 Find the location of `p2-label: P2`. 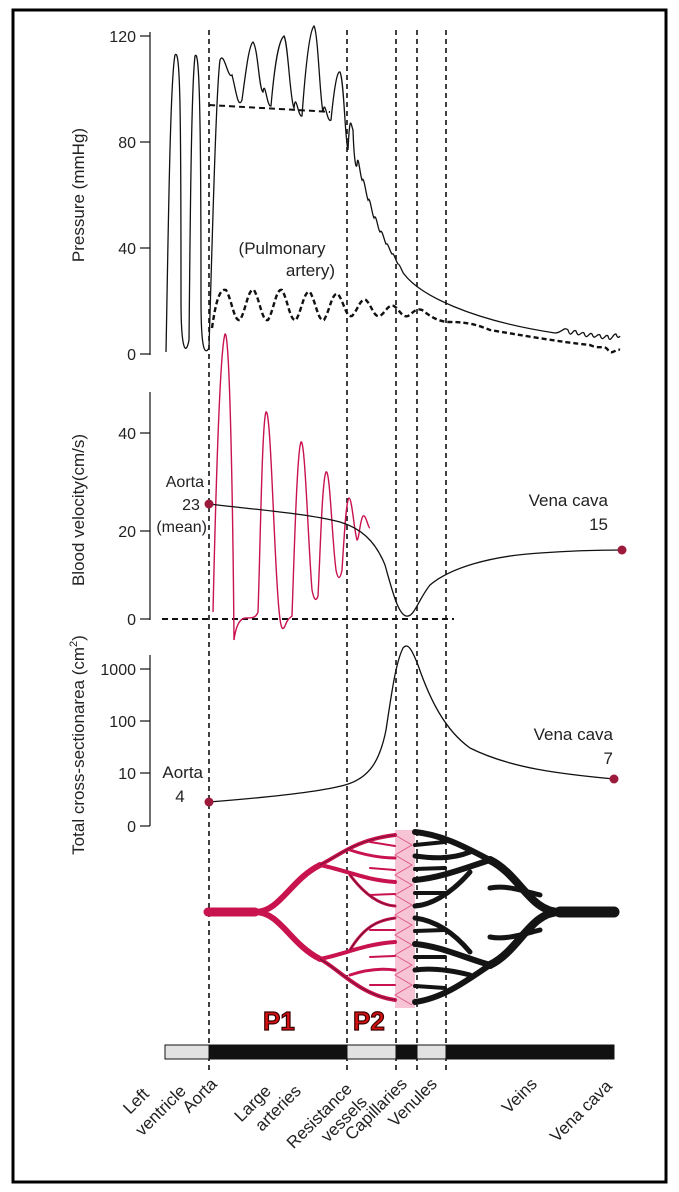

p2-label: P2 is located at coordinates (369, 1021).